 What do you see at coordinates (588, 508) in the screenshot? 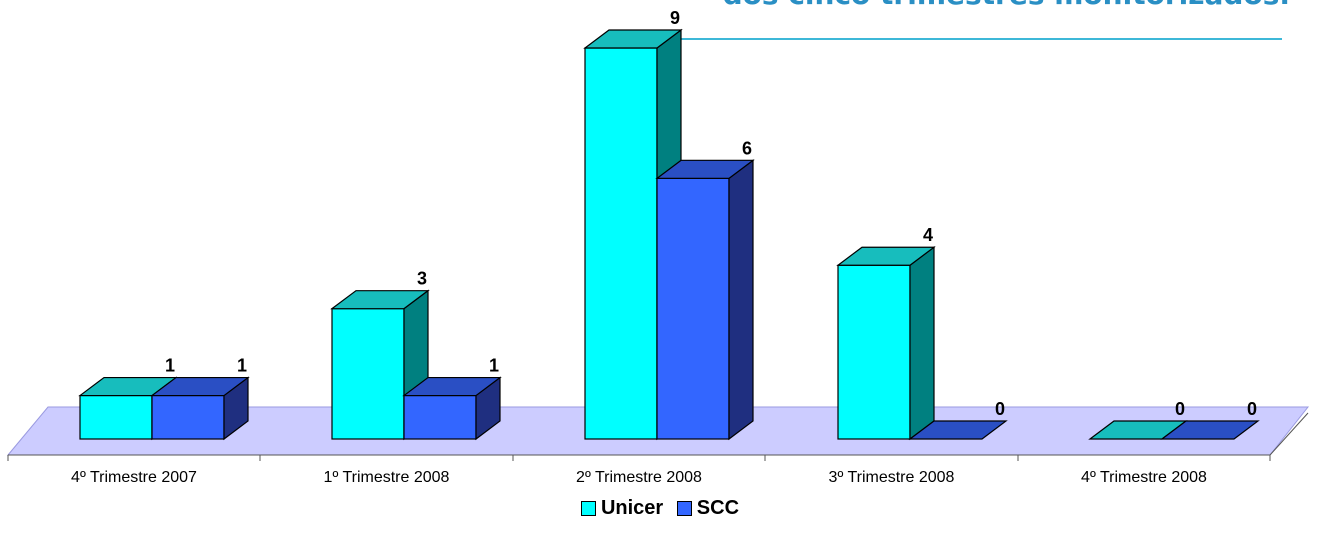
I see `legend-swatch-unicer` at bounding box center [588, 508].